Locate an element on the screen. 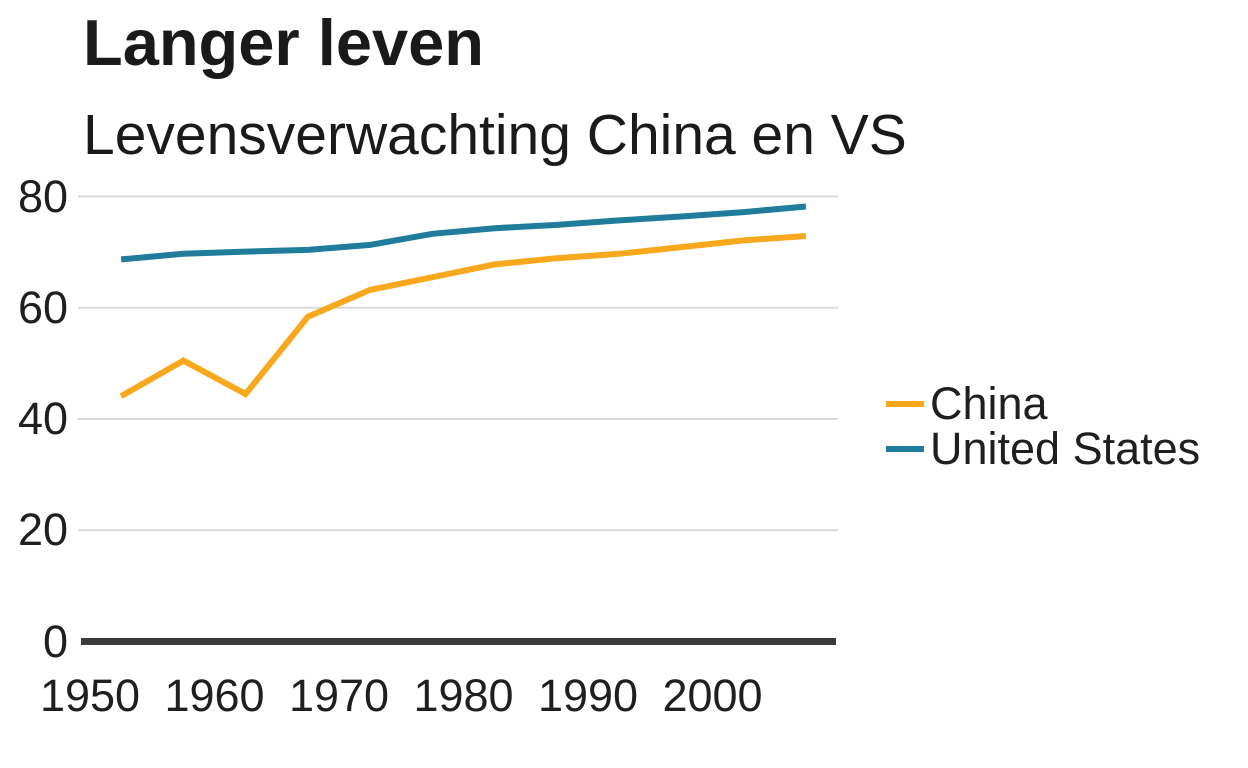  x-tick-label: 1960 is located at coordinates (214, 695).